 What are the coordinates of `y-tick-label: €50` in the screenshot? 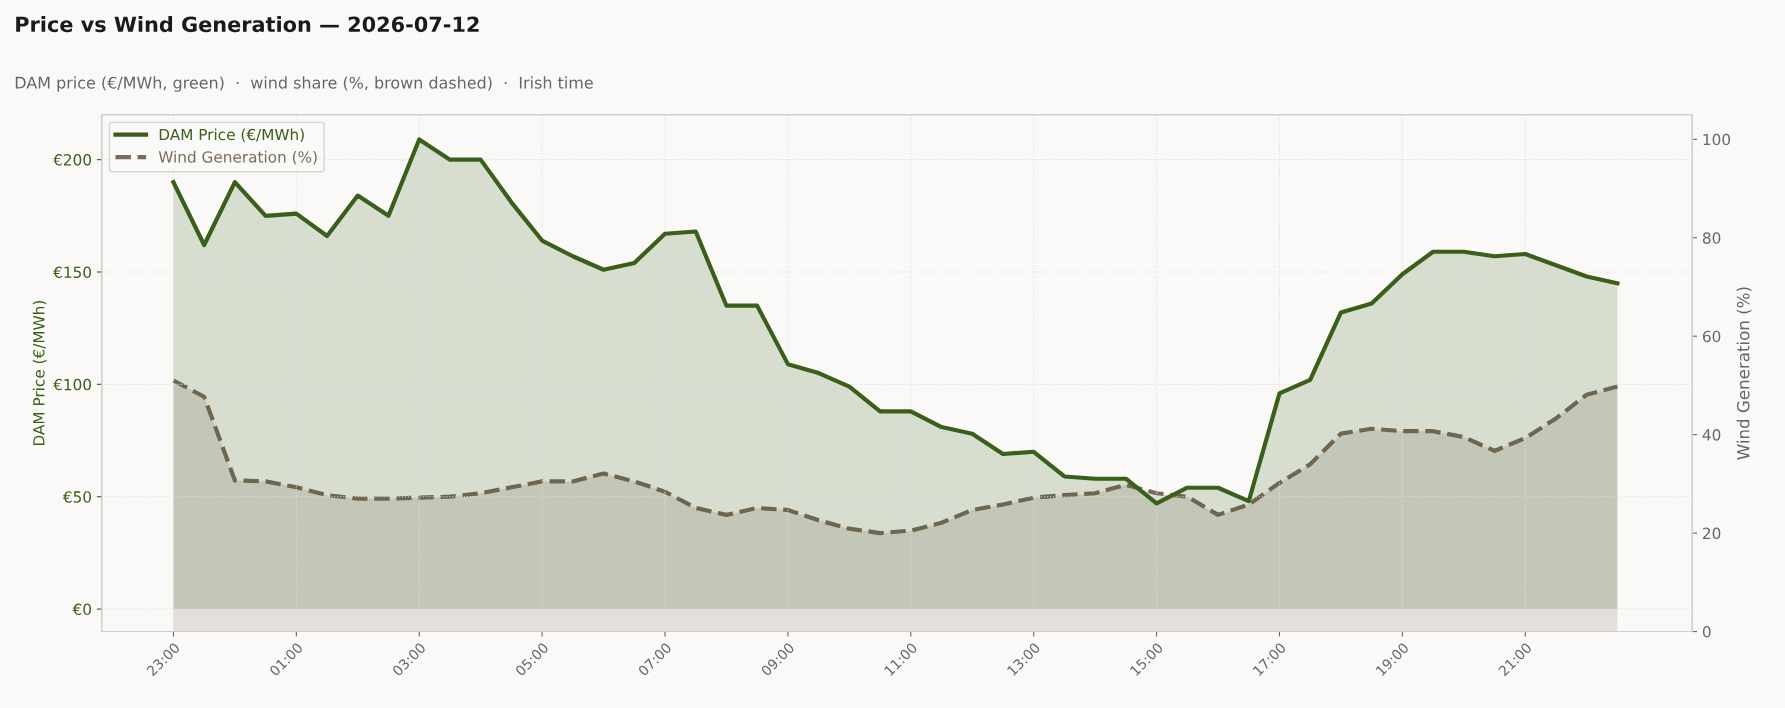 It's located at (77, 497).